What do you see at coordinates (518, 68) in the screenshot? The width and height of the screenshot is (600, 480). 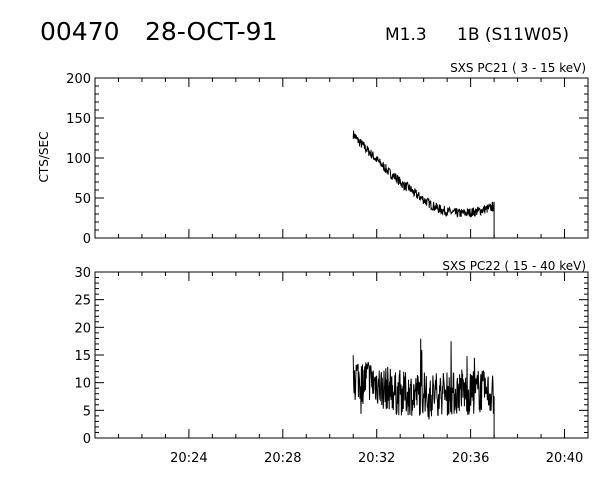 I see `top-panel-title: SXS PC21 ( 3 - 15 keV)` at bounding box center [518, 68].